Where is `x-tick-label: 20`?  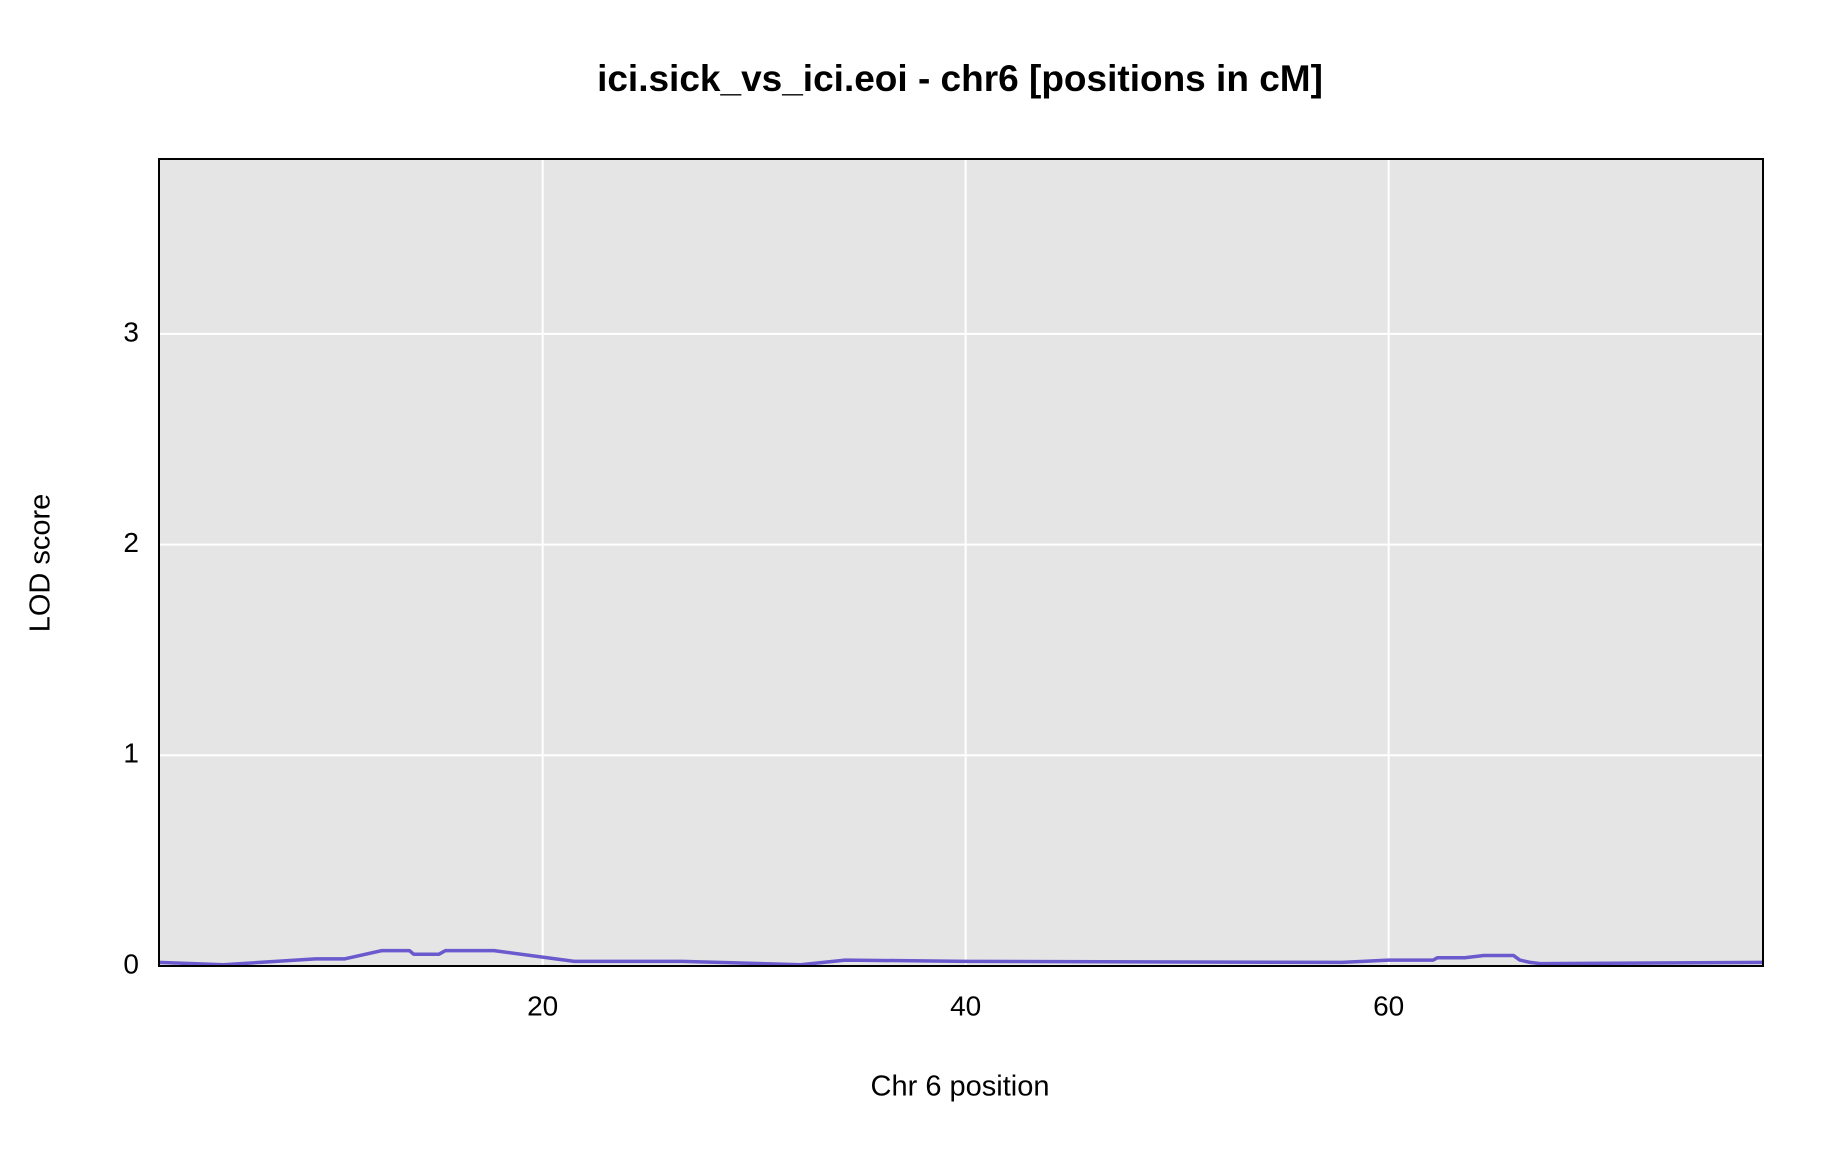 x-tick-label: 20 is located at coordinates (542, 1005).